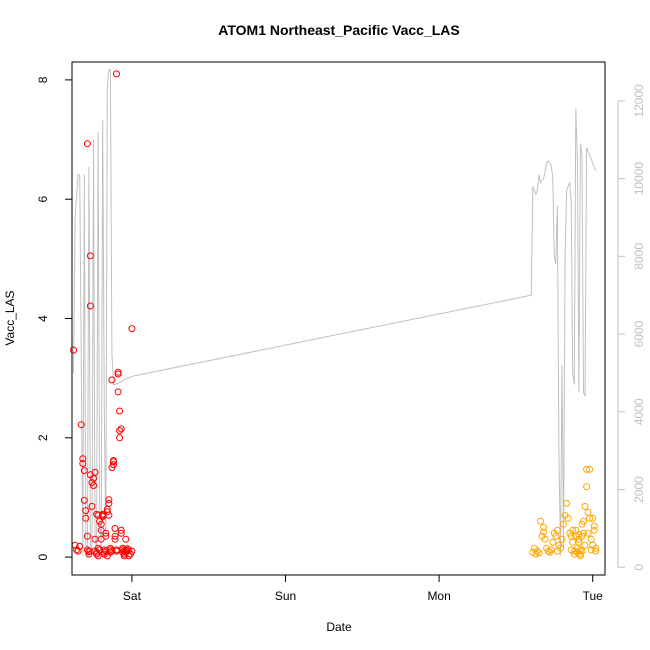 This screenshot has width=650, height=650. Describe the element at coordinates (285, 596) in the screenshot. I see `x-tick-label: Sun` at that location.